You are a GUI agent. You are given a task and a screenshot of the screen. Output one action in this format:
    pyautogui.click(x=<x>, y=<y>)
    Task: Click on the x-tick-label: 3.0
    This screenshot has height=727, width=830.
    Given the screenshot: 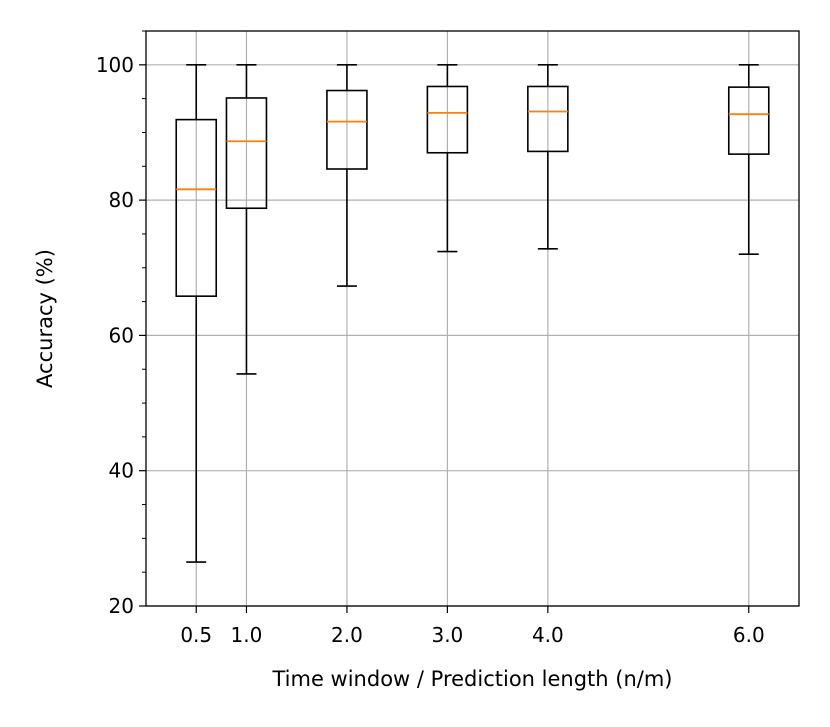 What is the action you would take?
    pyautogui.click(x=447, y=635)
    